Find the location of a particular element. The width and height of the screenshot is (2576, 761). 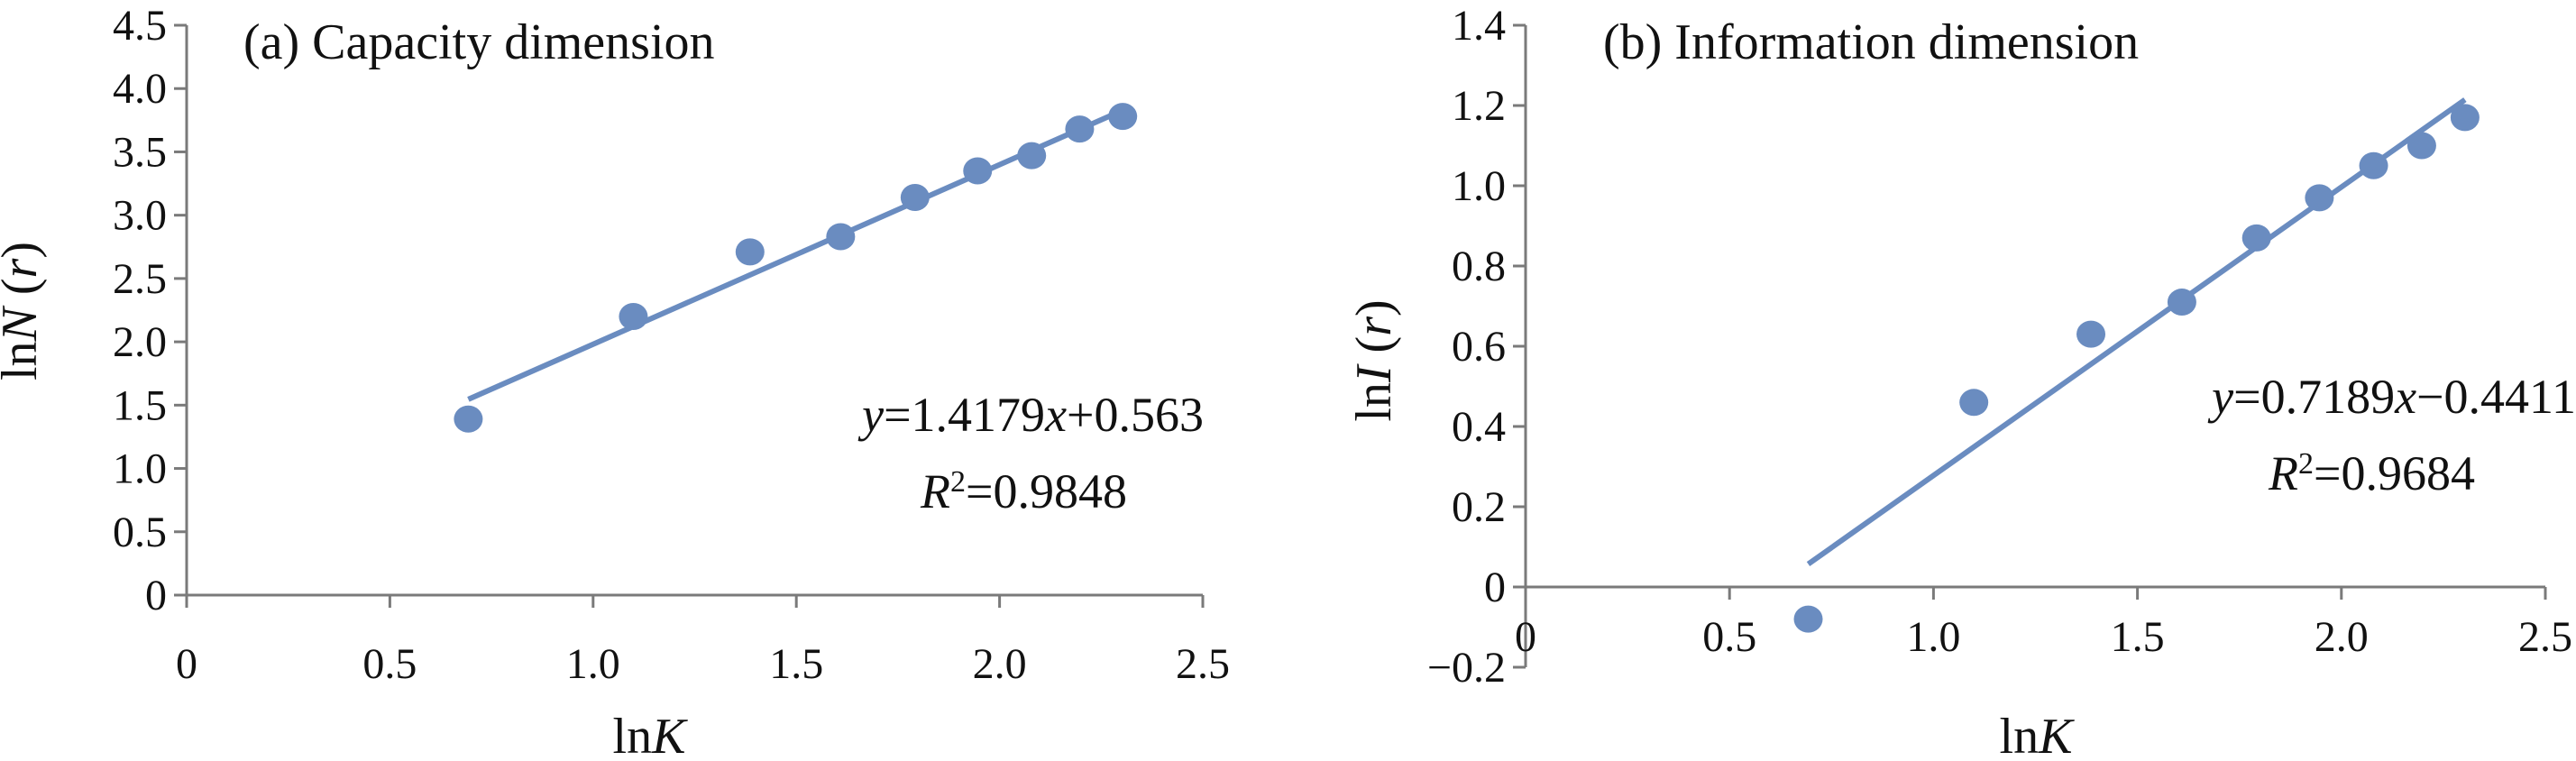

regression-equation: y=0.7189x−0.4411 is located at coordinates (2391, 397).